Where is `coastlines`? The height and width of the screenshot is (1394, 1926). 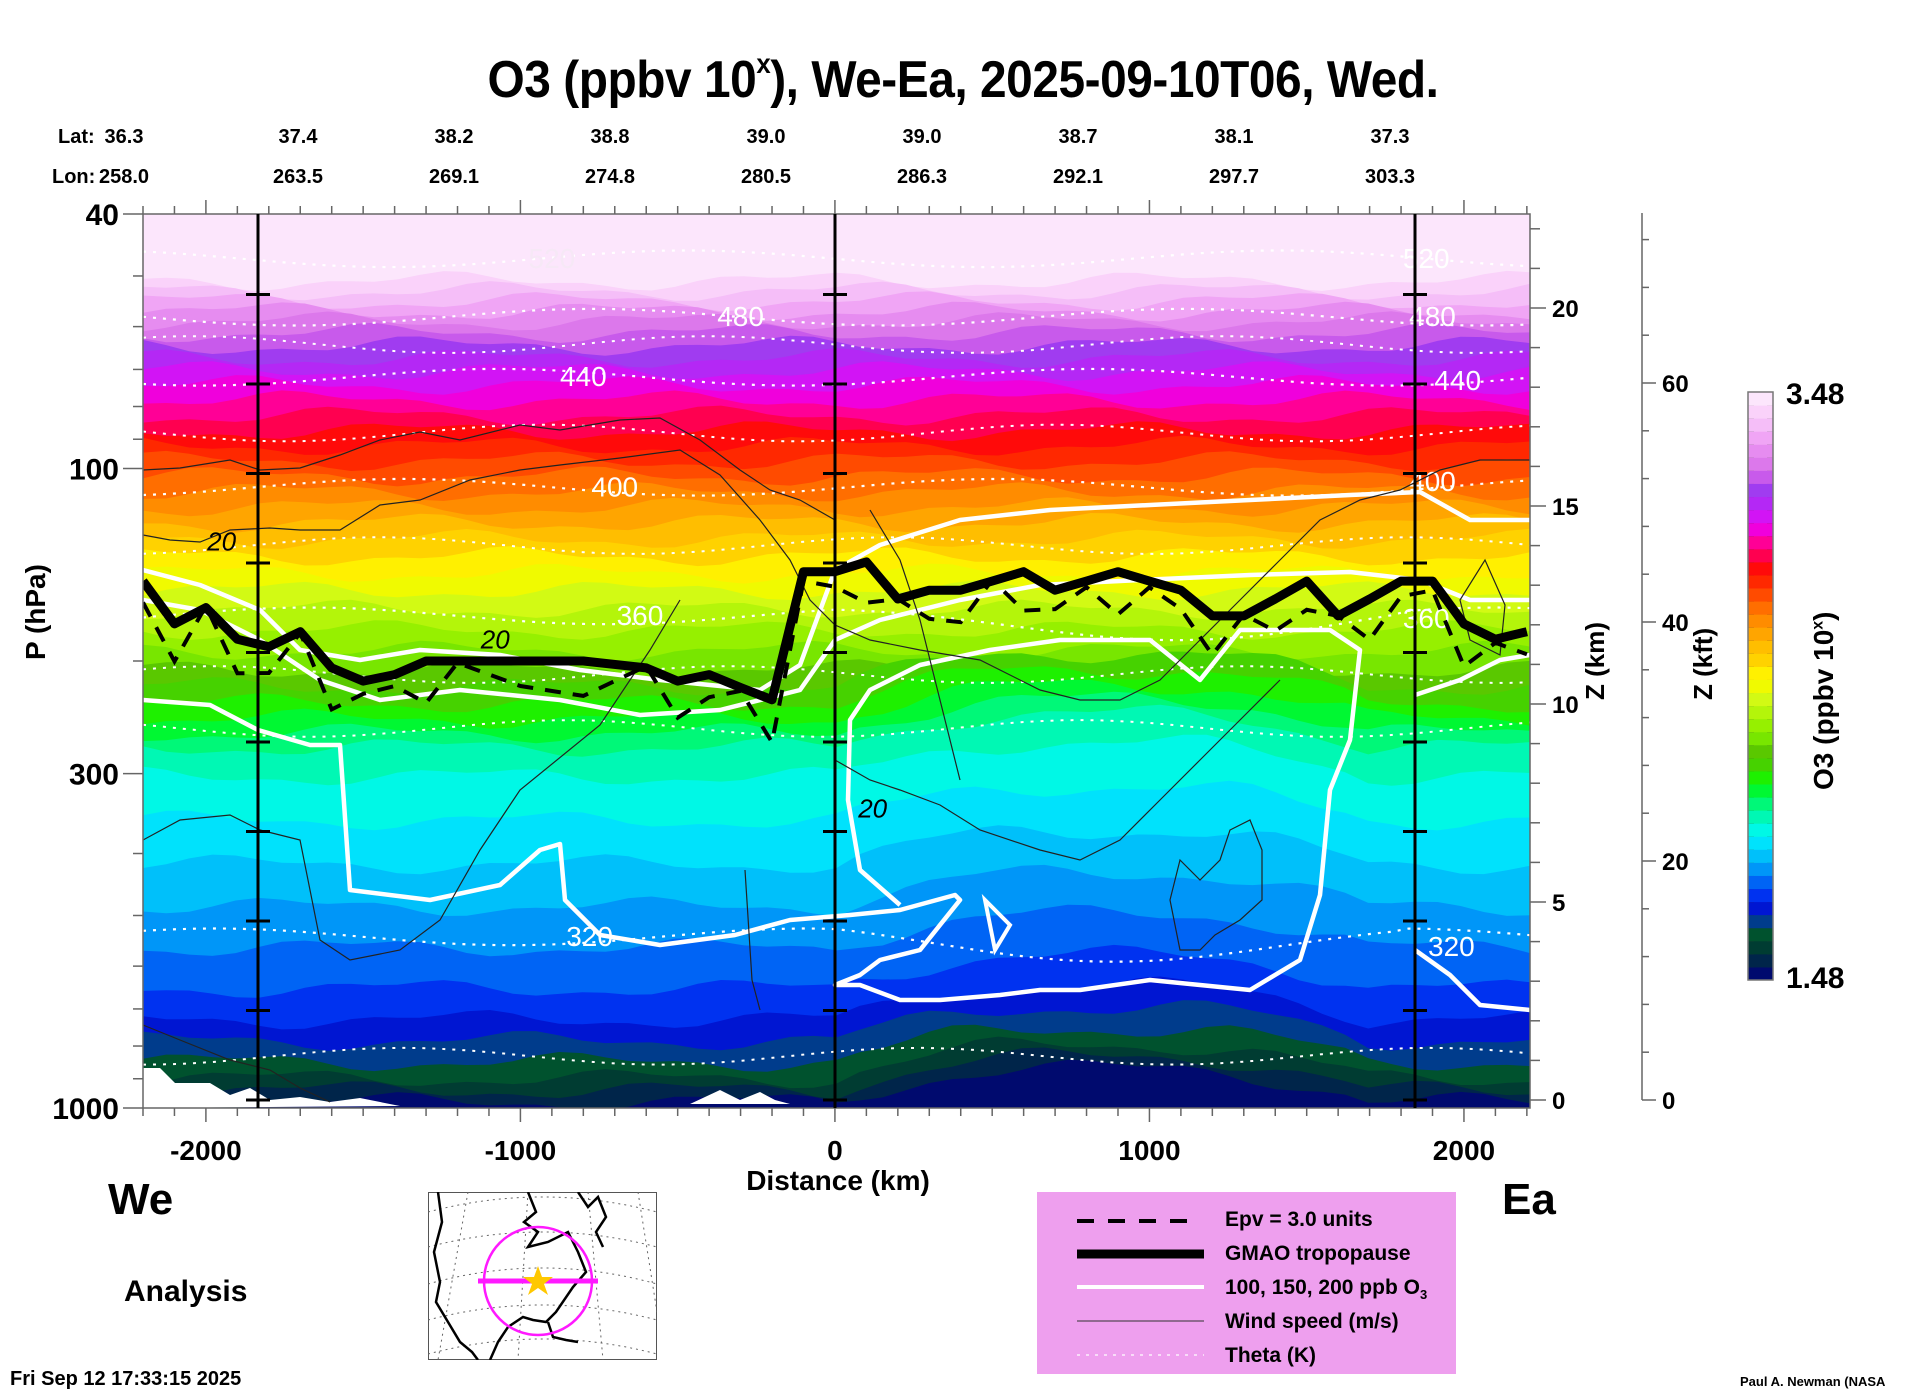 coastlines is located at coordinates (520, 1276).